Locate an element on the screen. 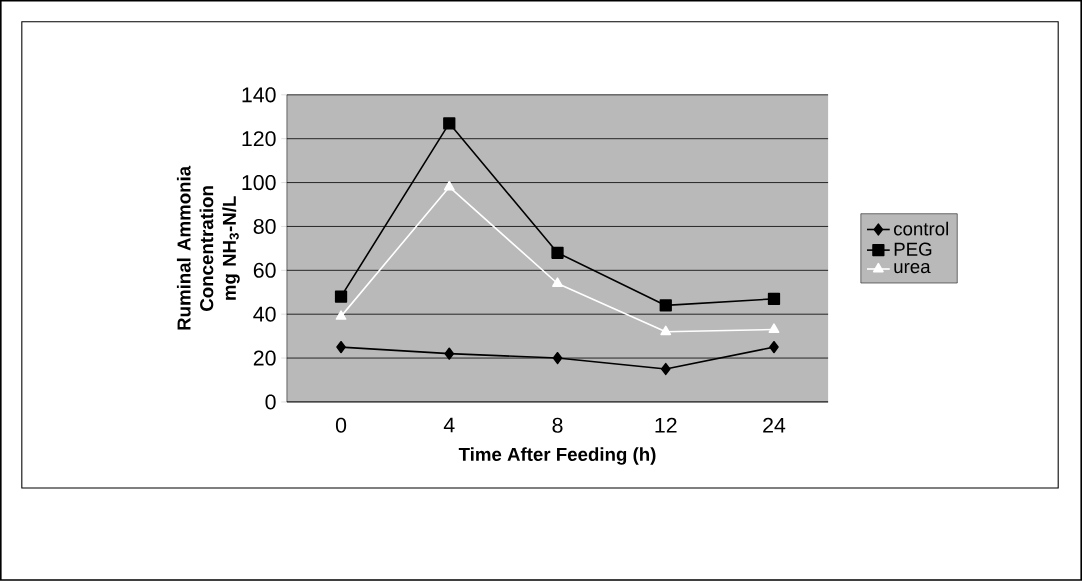  y-tick-label: 60 is located at coordinates (264, 270).